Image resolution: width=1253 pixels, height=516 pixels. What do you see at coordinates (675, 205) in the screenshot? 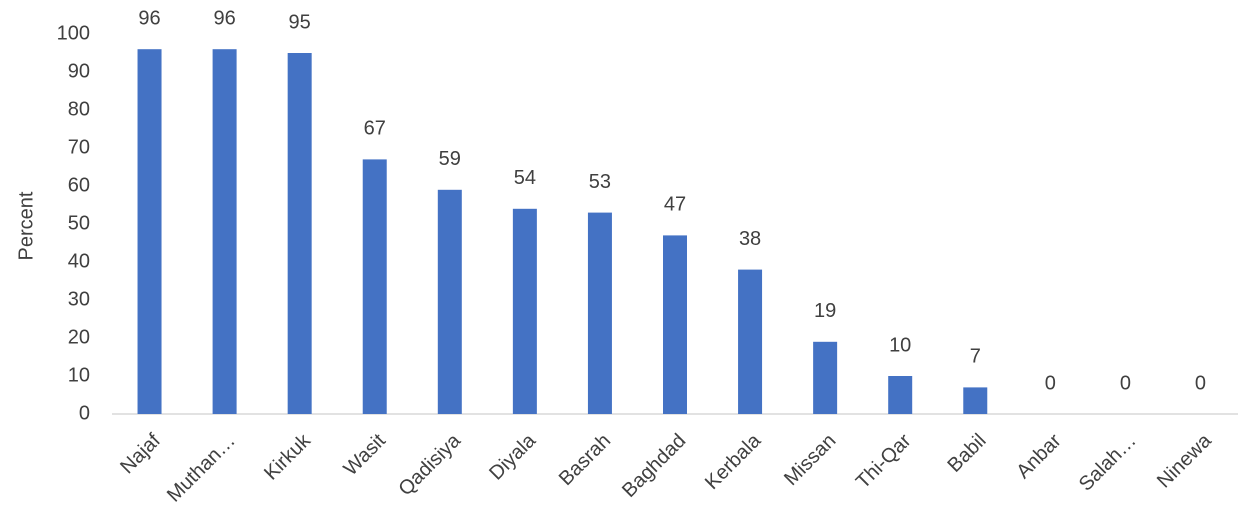
I see `data-label: 47` at bounding box center [675, 205].